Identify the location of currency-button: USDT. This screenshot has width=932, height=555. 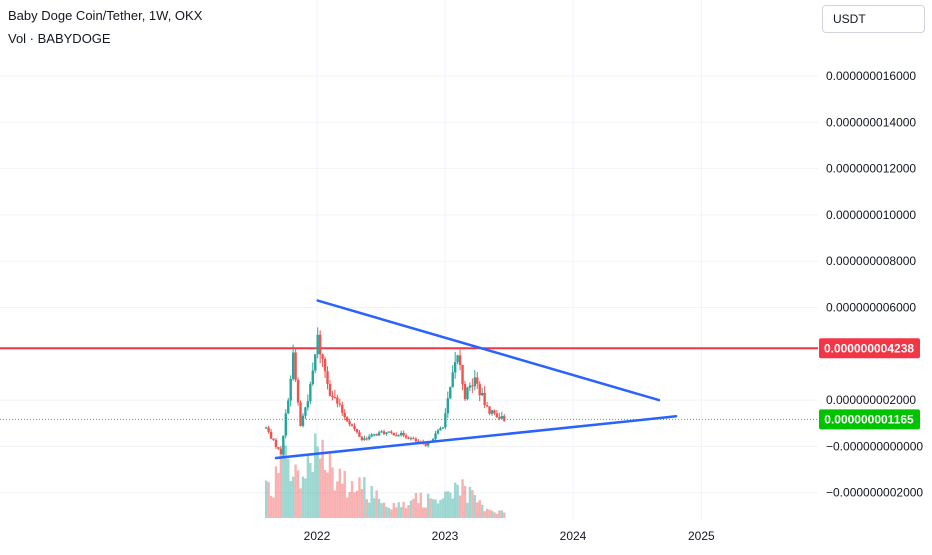
(873, 19).